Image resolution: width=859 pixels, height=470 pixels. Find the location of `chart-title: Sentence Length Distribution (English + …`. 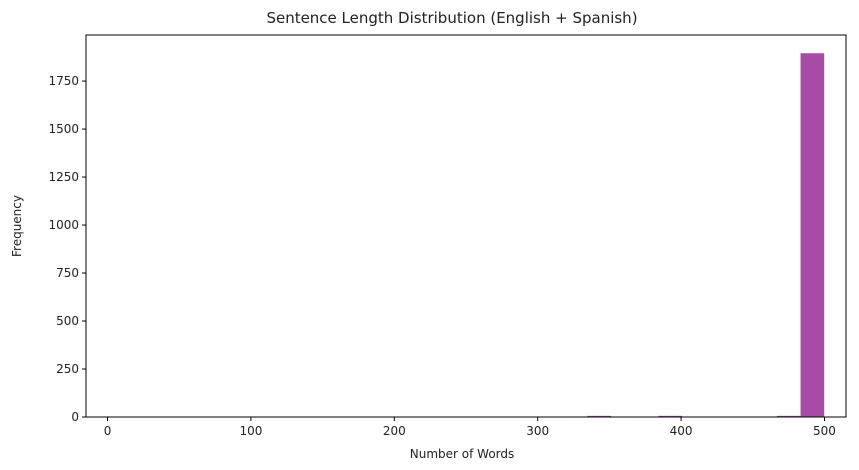

chart-title: Sentence Length Distribution (English + … is located at coordinates (451, 18).